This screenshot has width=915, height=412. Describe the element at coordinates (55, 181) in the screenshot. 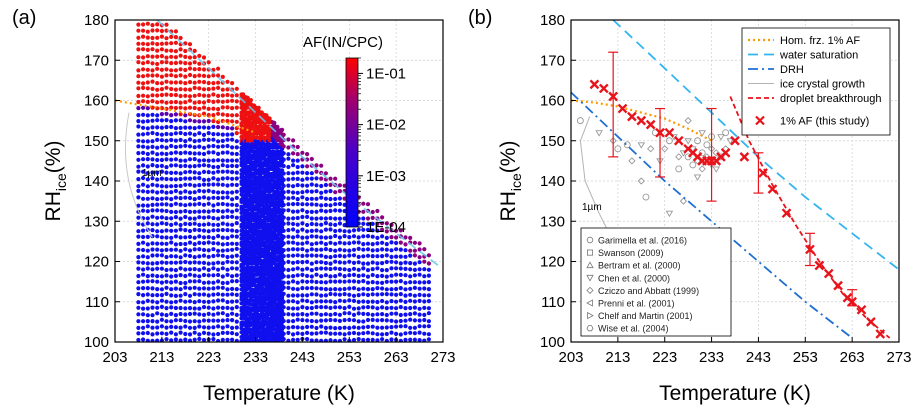

I see `panel-a-ylabel: RHice(%)` at that location.